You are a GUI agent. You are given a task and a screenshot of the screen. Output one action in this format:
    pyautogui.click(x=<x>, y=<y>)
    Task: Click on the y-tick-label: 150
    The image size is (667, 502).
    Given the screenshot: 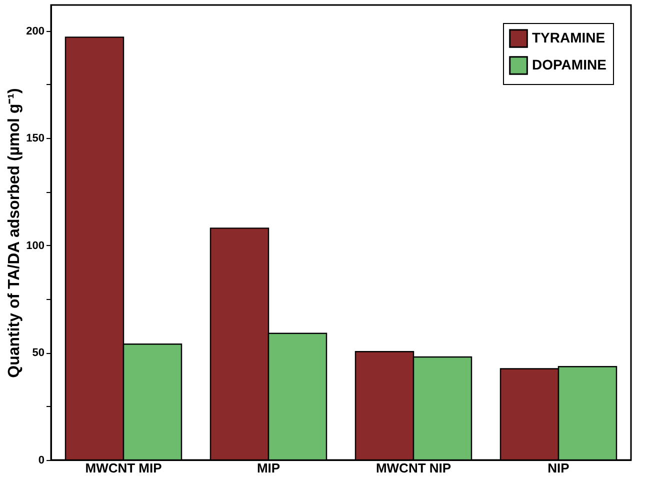 What is the action you would take?
    pyautogui.click(x=35, y=138)
    